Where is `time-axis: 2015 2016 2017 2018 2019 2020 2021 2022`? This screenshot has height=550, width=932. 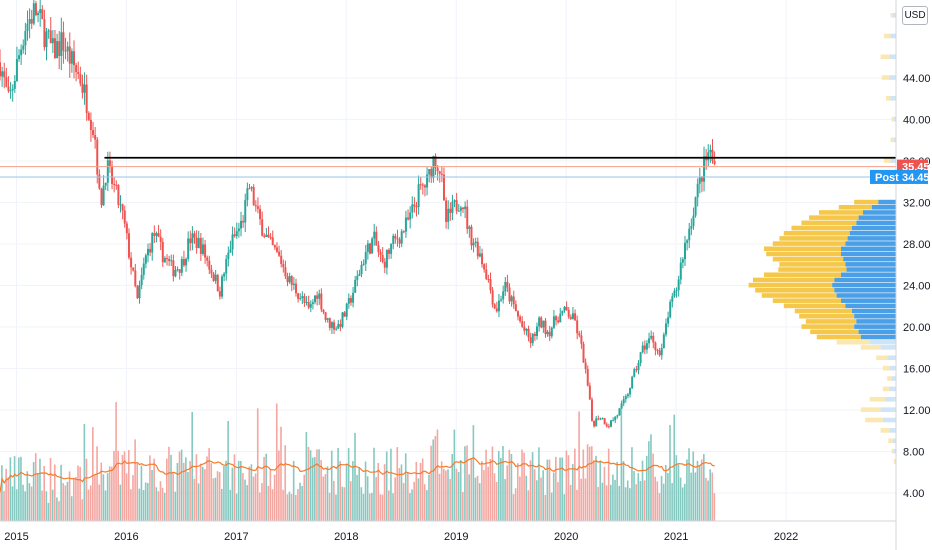
time-axis: 2015 2016 2017 2018 2019 2020 2021 2022 is located at coordinates (401, 537).